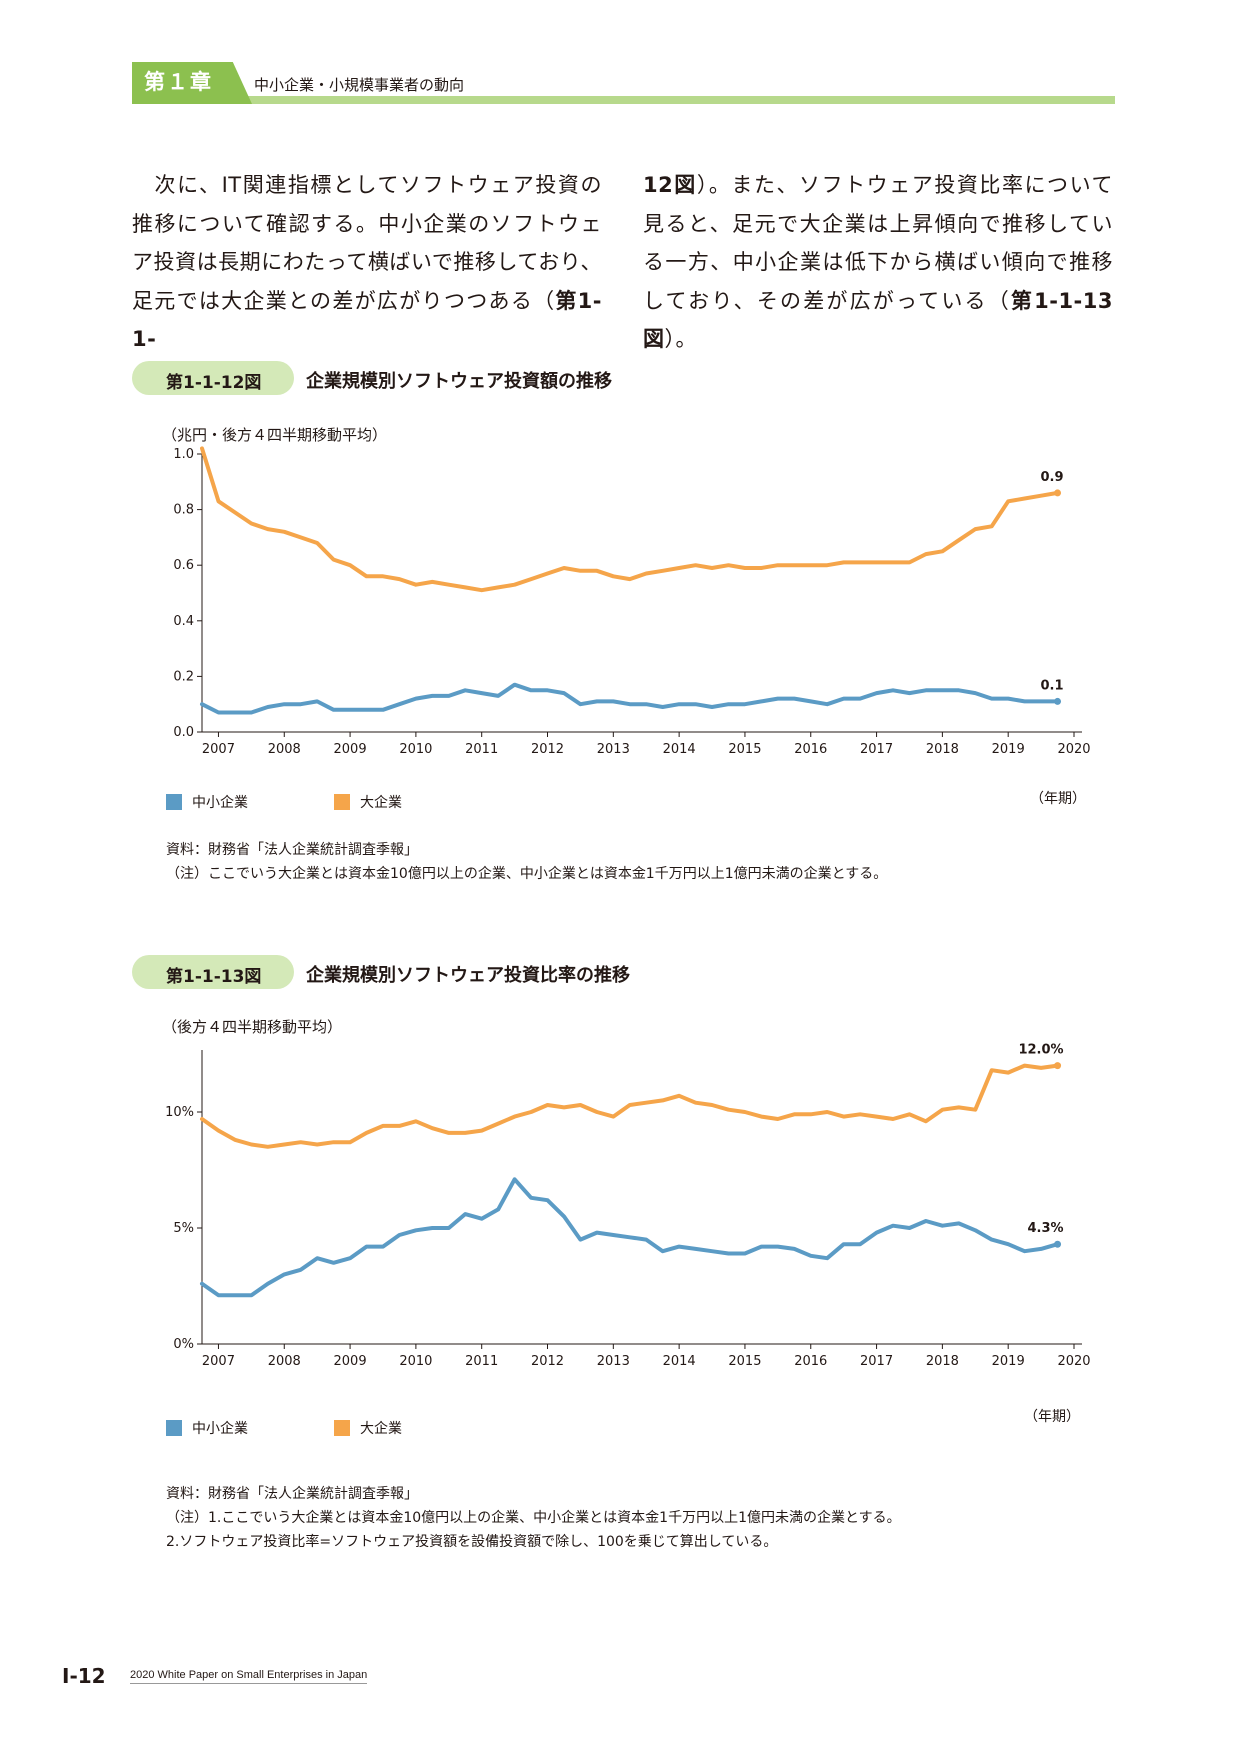 This screenshot has width=1241, height=1754. I want to click on y-tick-label: 0.0, so click(183, 732).